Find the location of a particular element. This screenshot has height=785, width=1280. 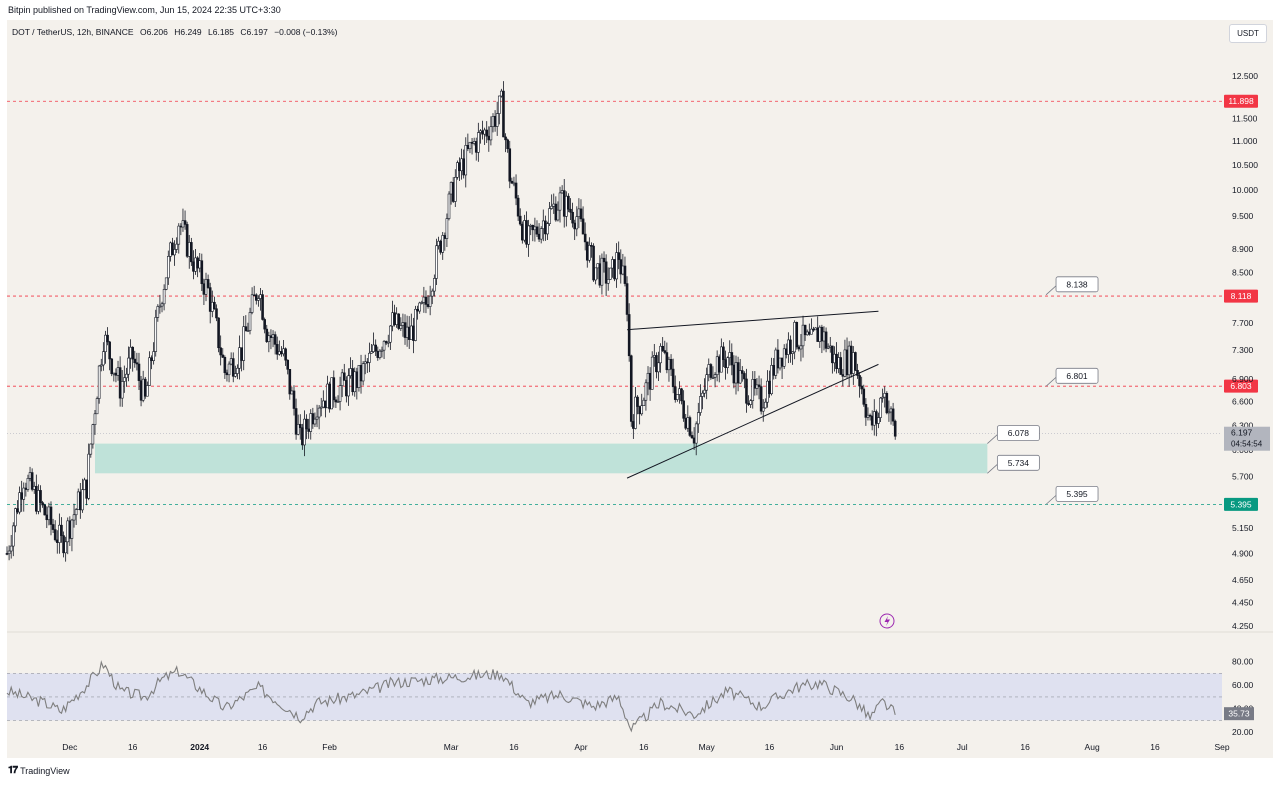

lightning-icon is located at coordinates (887, 621).